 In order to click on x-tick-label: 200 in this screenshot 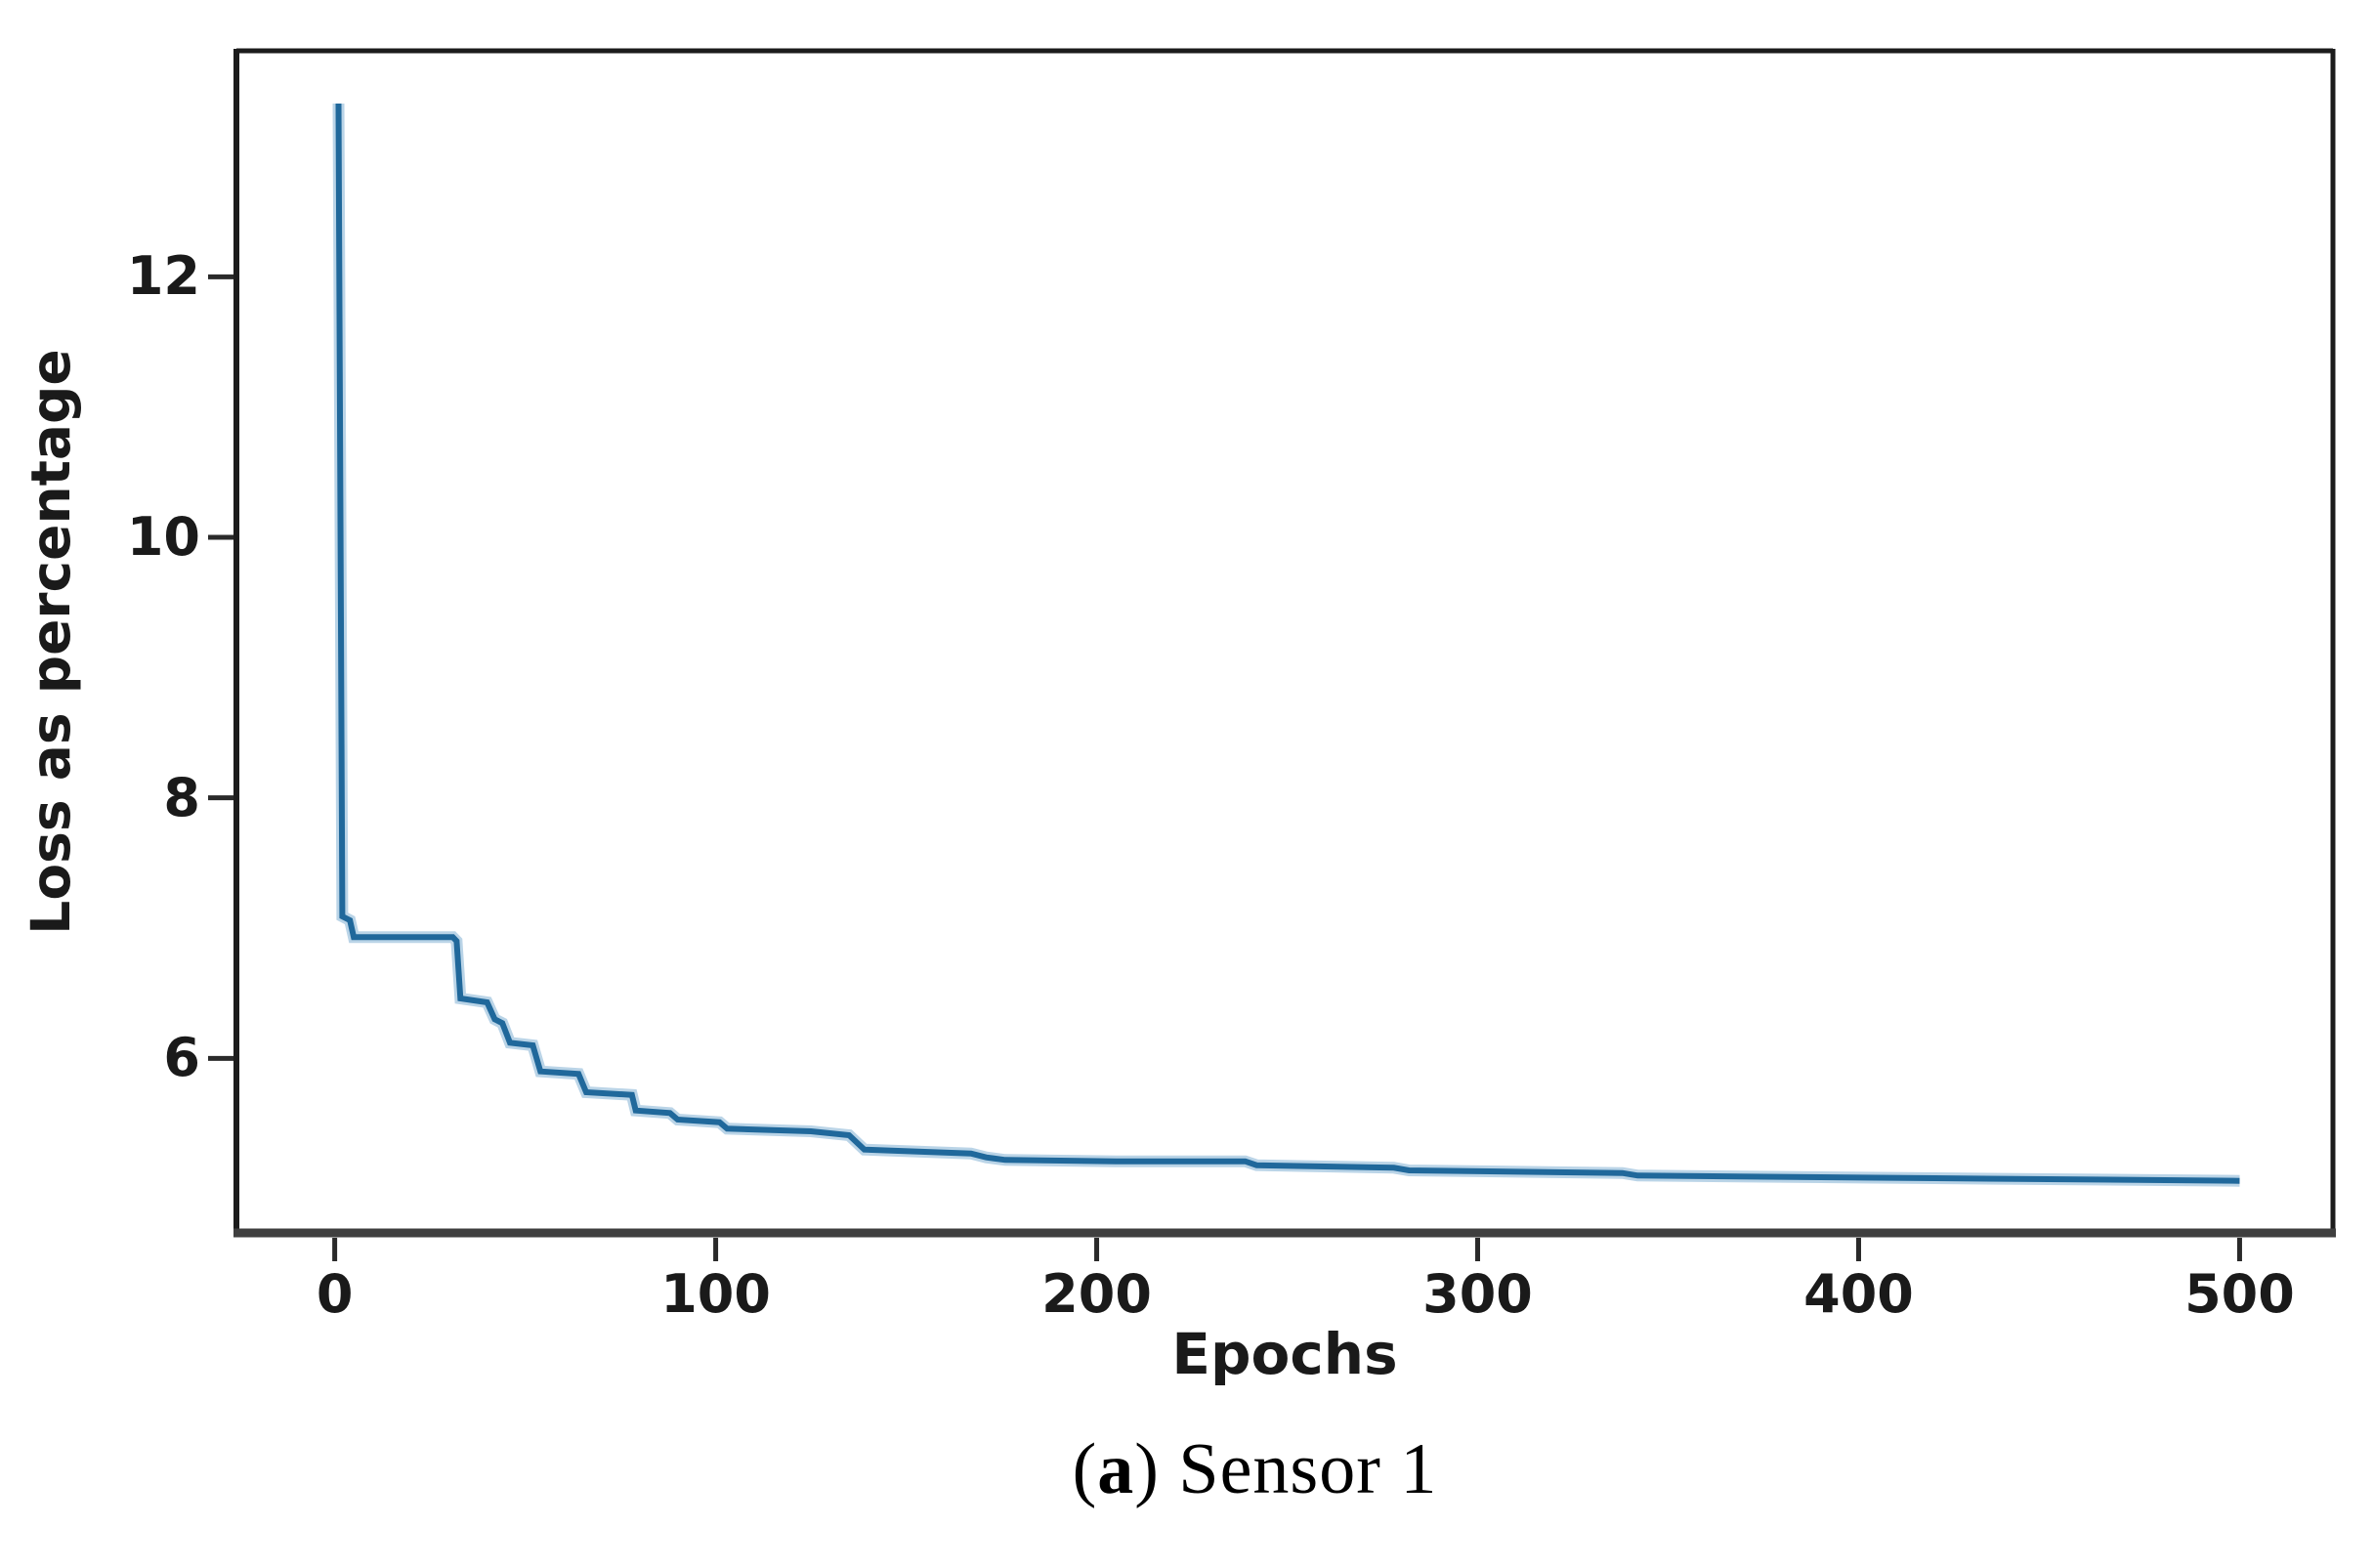, I will do `click(1097, 1294)`.